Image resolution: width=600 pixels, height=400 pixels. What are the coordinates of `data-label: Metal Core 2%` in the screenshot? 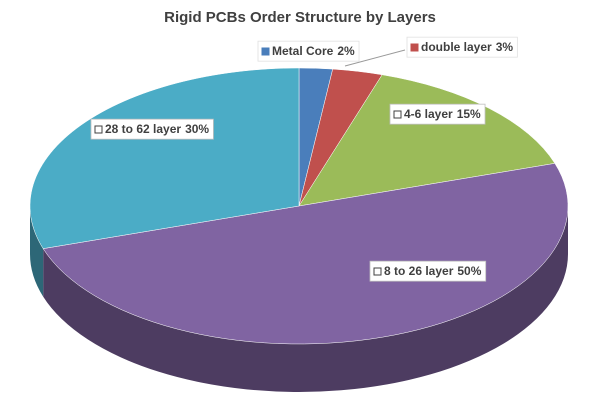 It's located at (313, 51).